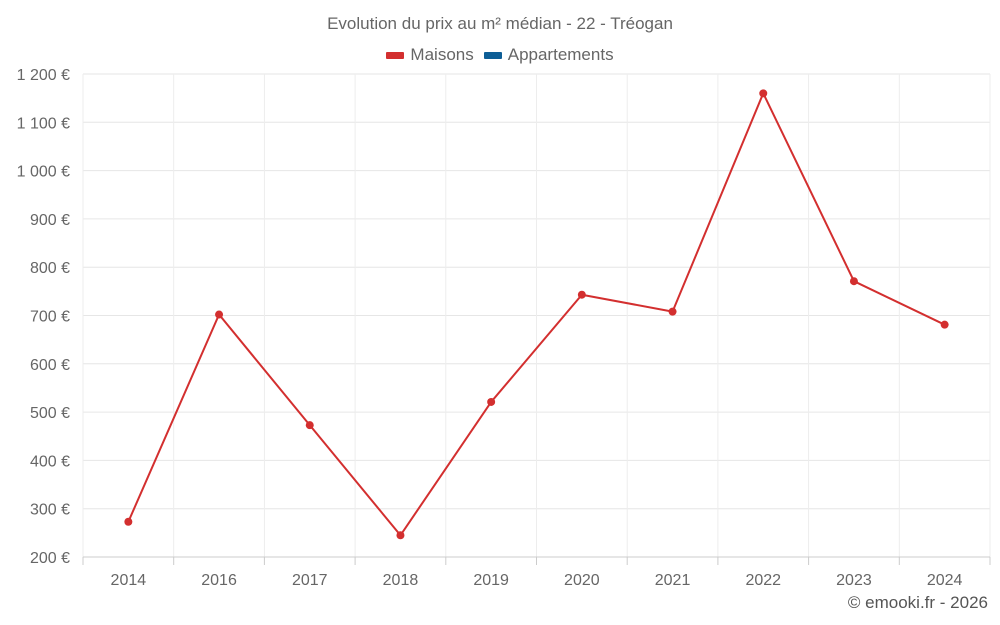 The image size is (1000, 625). Describe the element at coordinates (401, 580) in the screenshot. I see `x-tick-label: 2018` at that location.